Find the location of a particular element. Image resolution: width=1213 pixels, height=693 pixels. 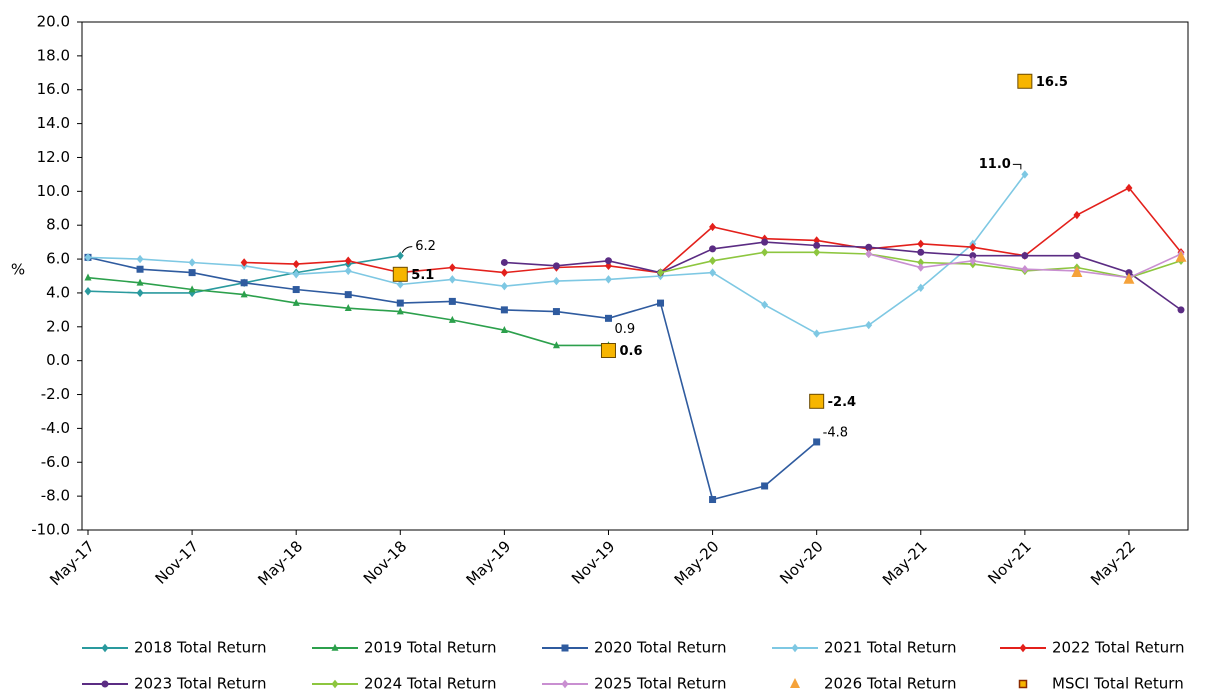

y-tick-label: -4.0 is located at coordinates (55, 428).